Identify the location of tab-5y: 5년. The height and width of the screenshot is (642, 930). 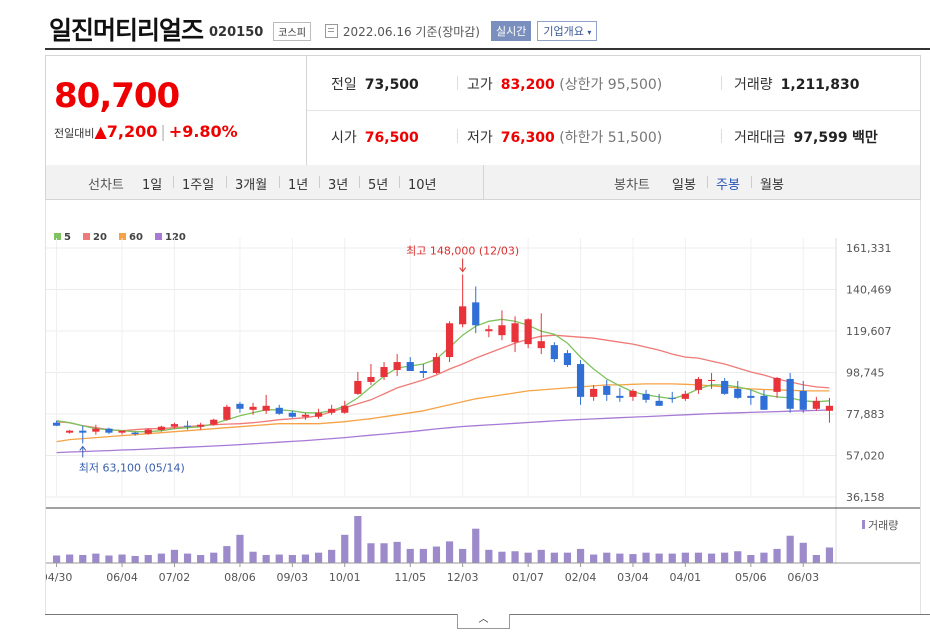
(378, 185).